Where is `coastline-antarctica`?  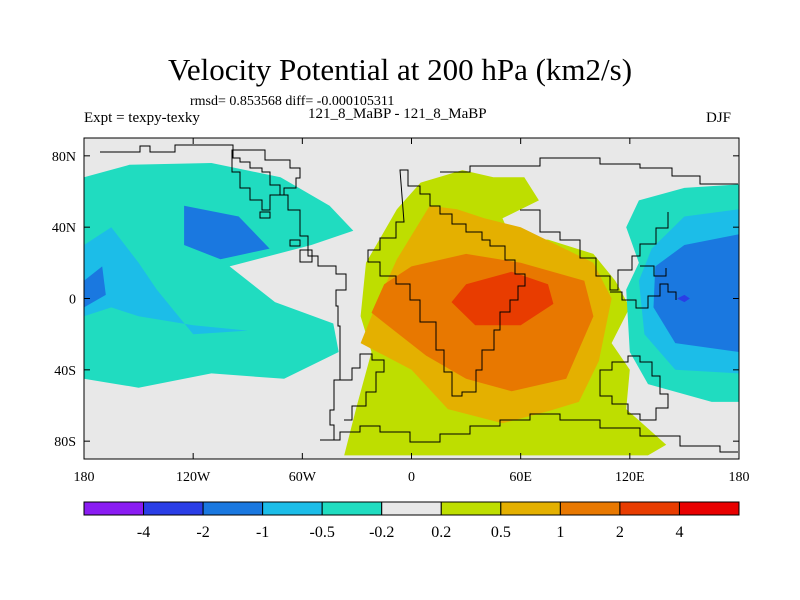 coastline-antarctica is located at coordinates (529, 433).